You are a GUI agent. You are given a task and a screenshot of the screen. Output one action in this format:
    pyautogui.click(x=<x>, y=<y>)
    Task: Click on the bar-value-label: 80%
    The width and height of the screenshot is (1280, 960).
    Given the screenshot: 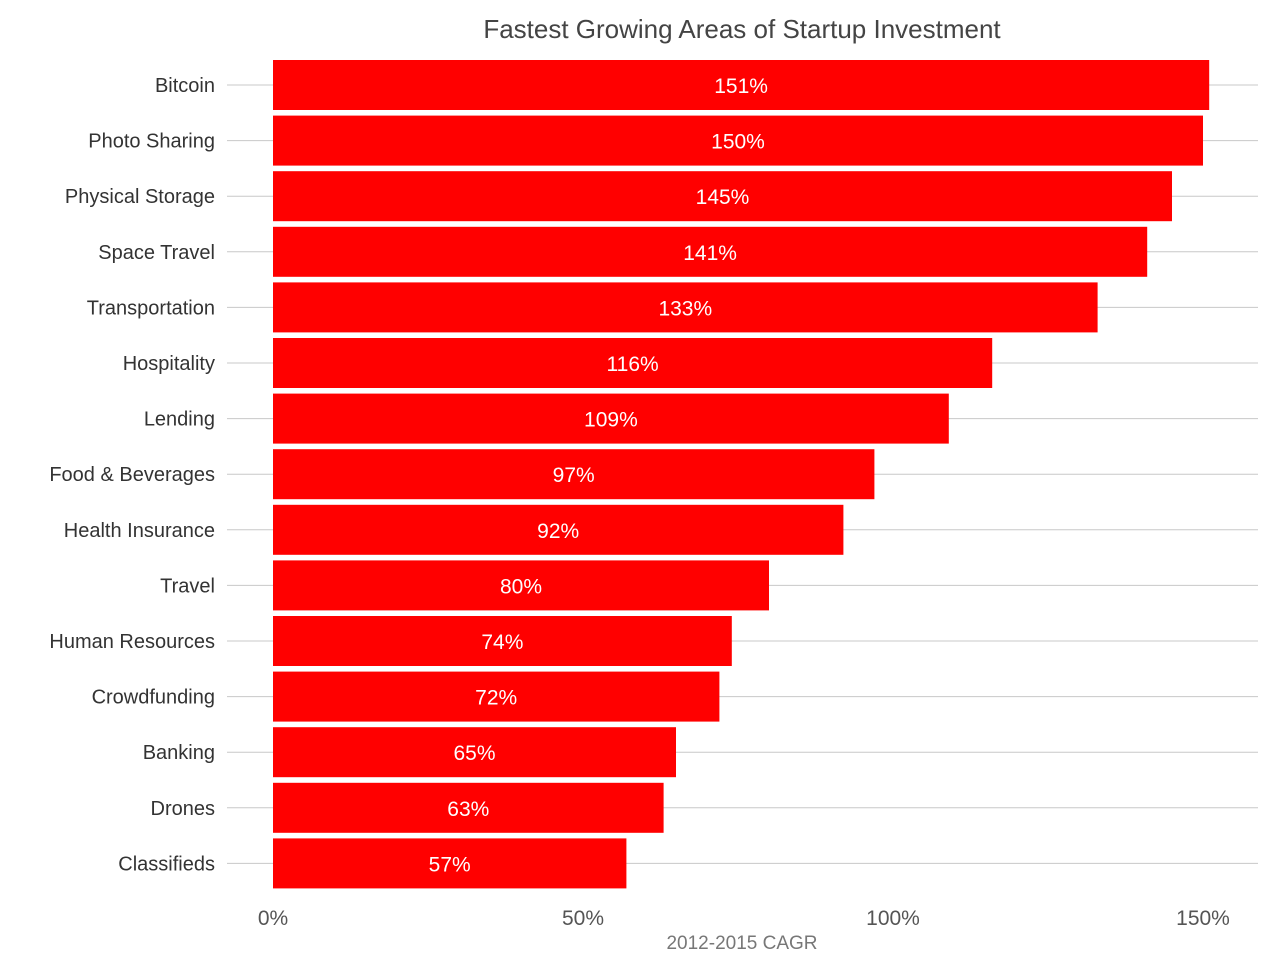 What is the action you would take?
    pyautogui.click(x=521, y=586)
    